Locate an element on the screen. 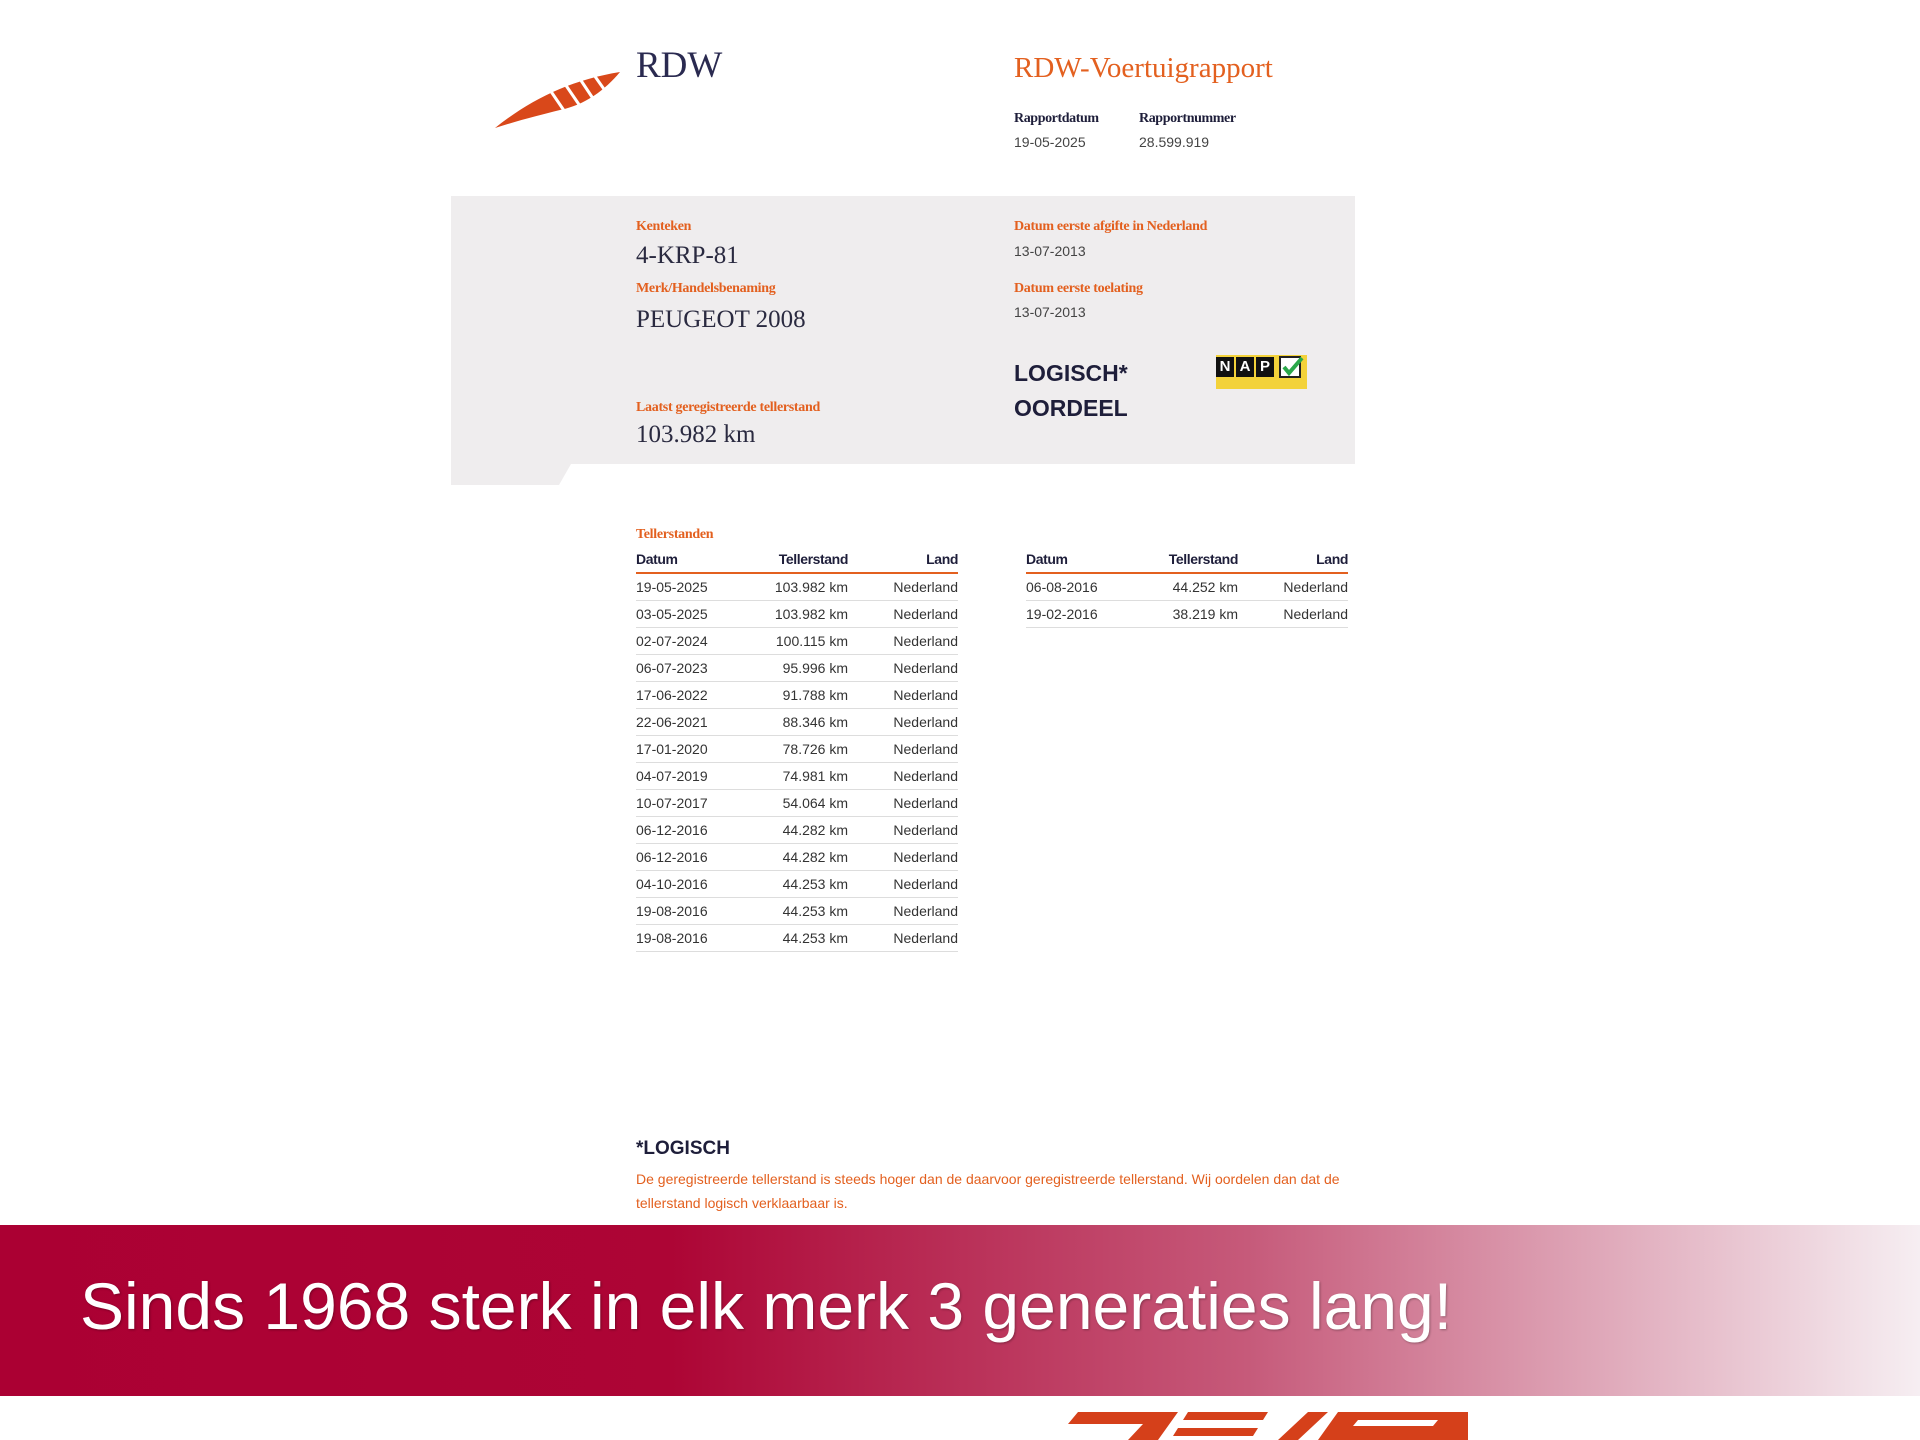 Image resolution: width=1920 pixels, height=1440 pixels. table-cell: 74.981 km is located at coordinates (802, 776).